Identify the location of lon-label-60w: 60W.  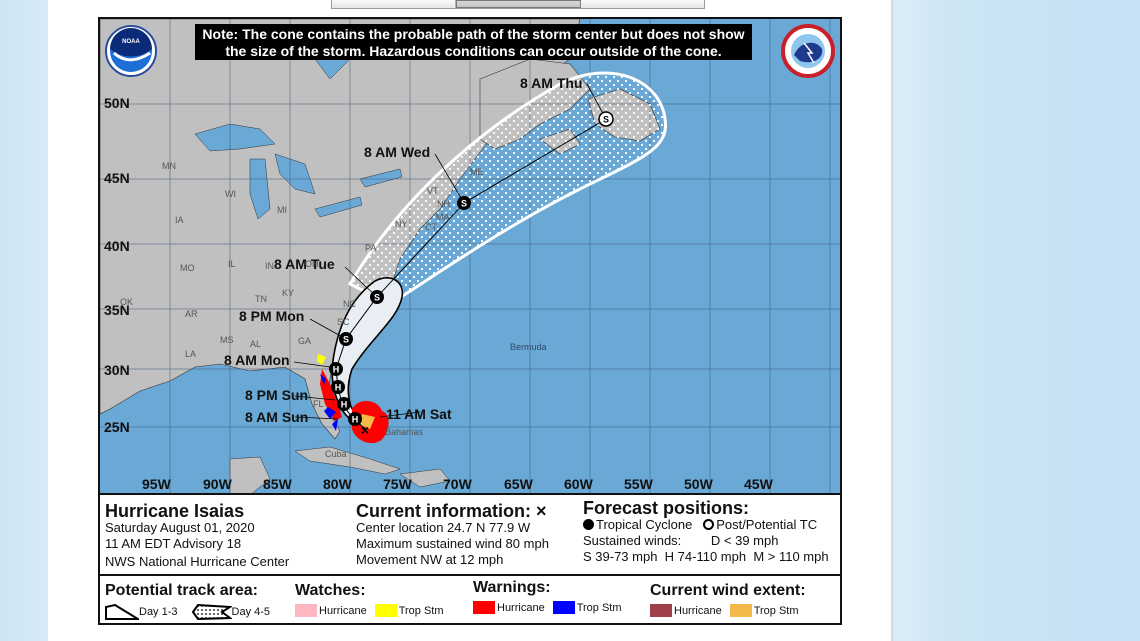
(578, 484).